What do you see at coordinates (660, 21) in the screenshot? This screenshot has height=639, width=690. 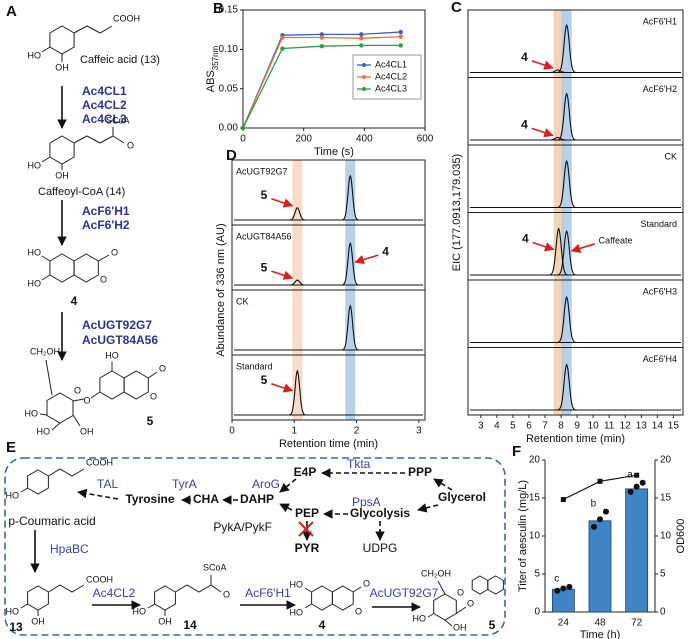 I see `trace-label: AcF6'H1` at bounding box center [660, 21].